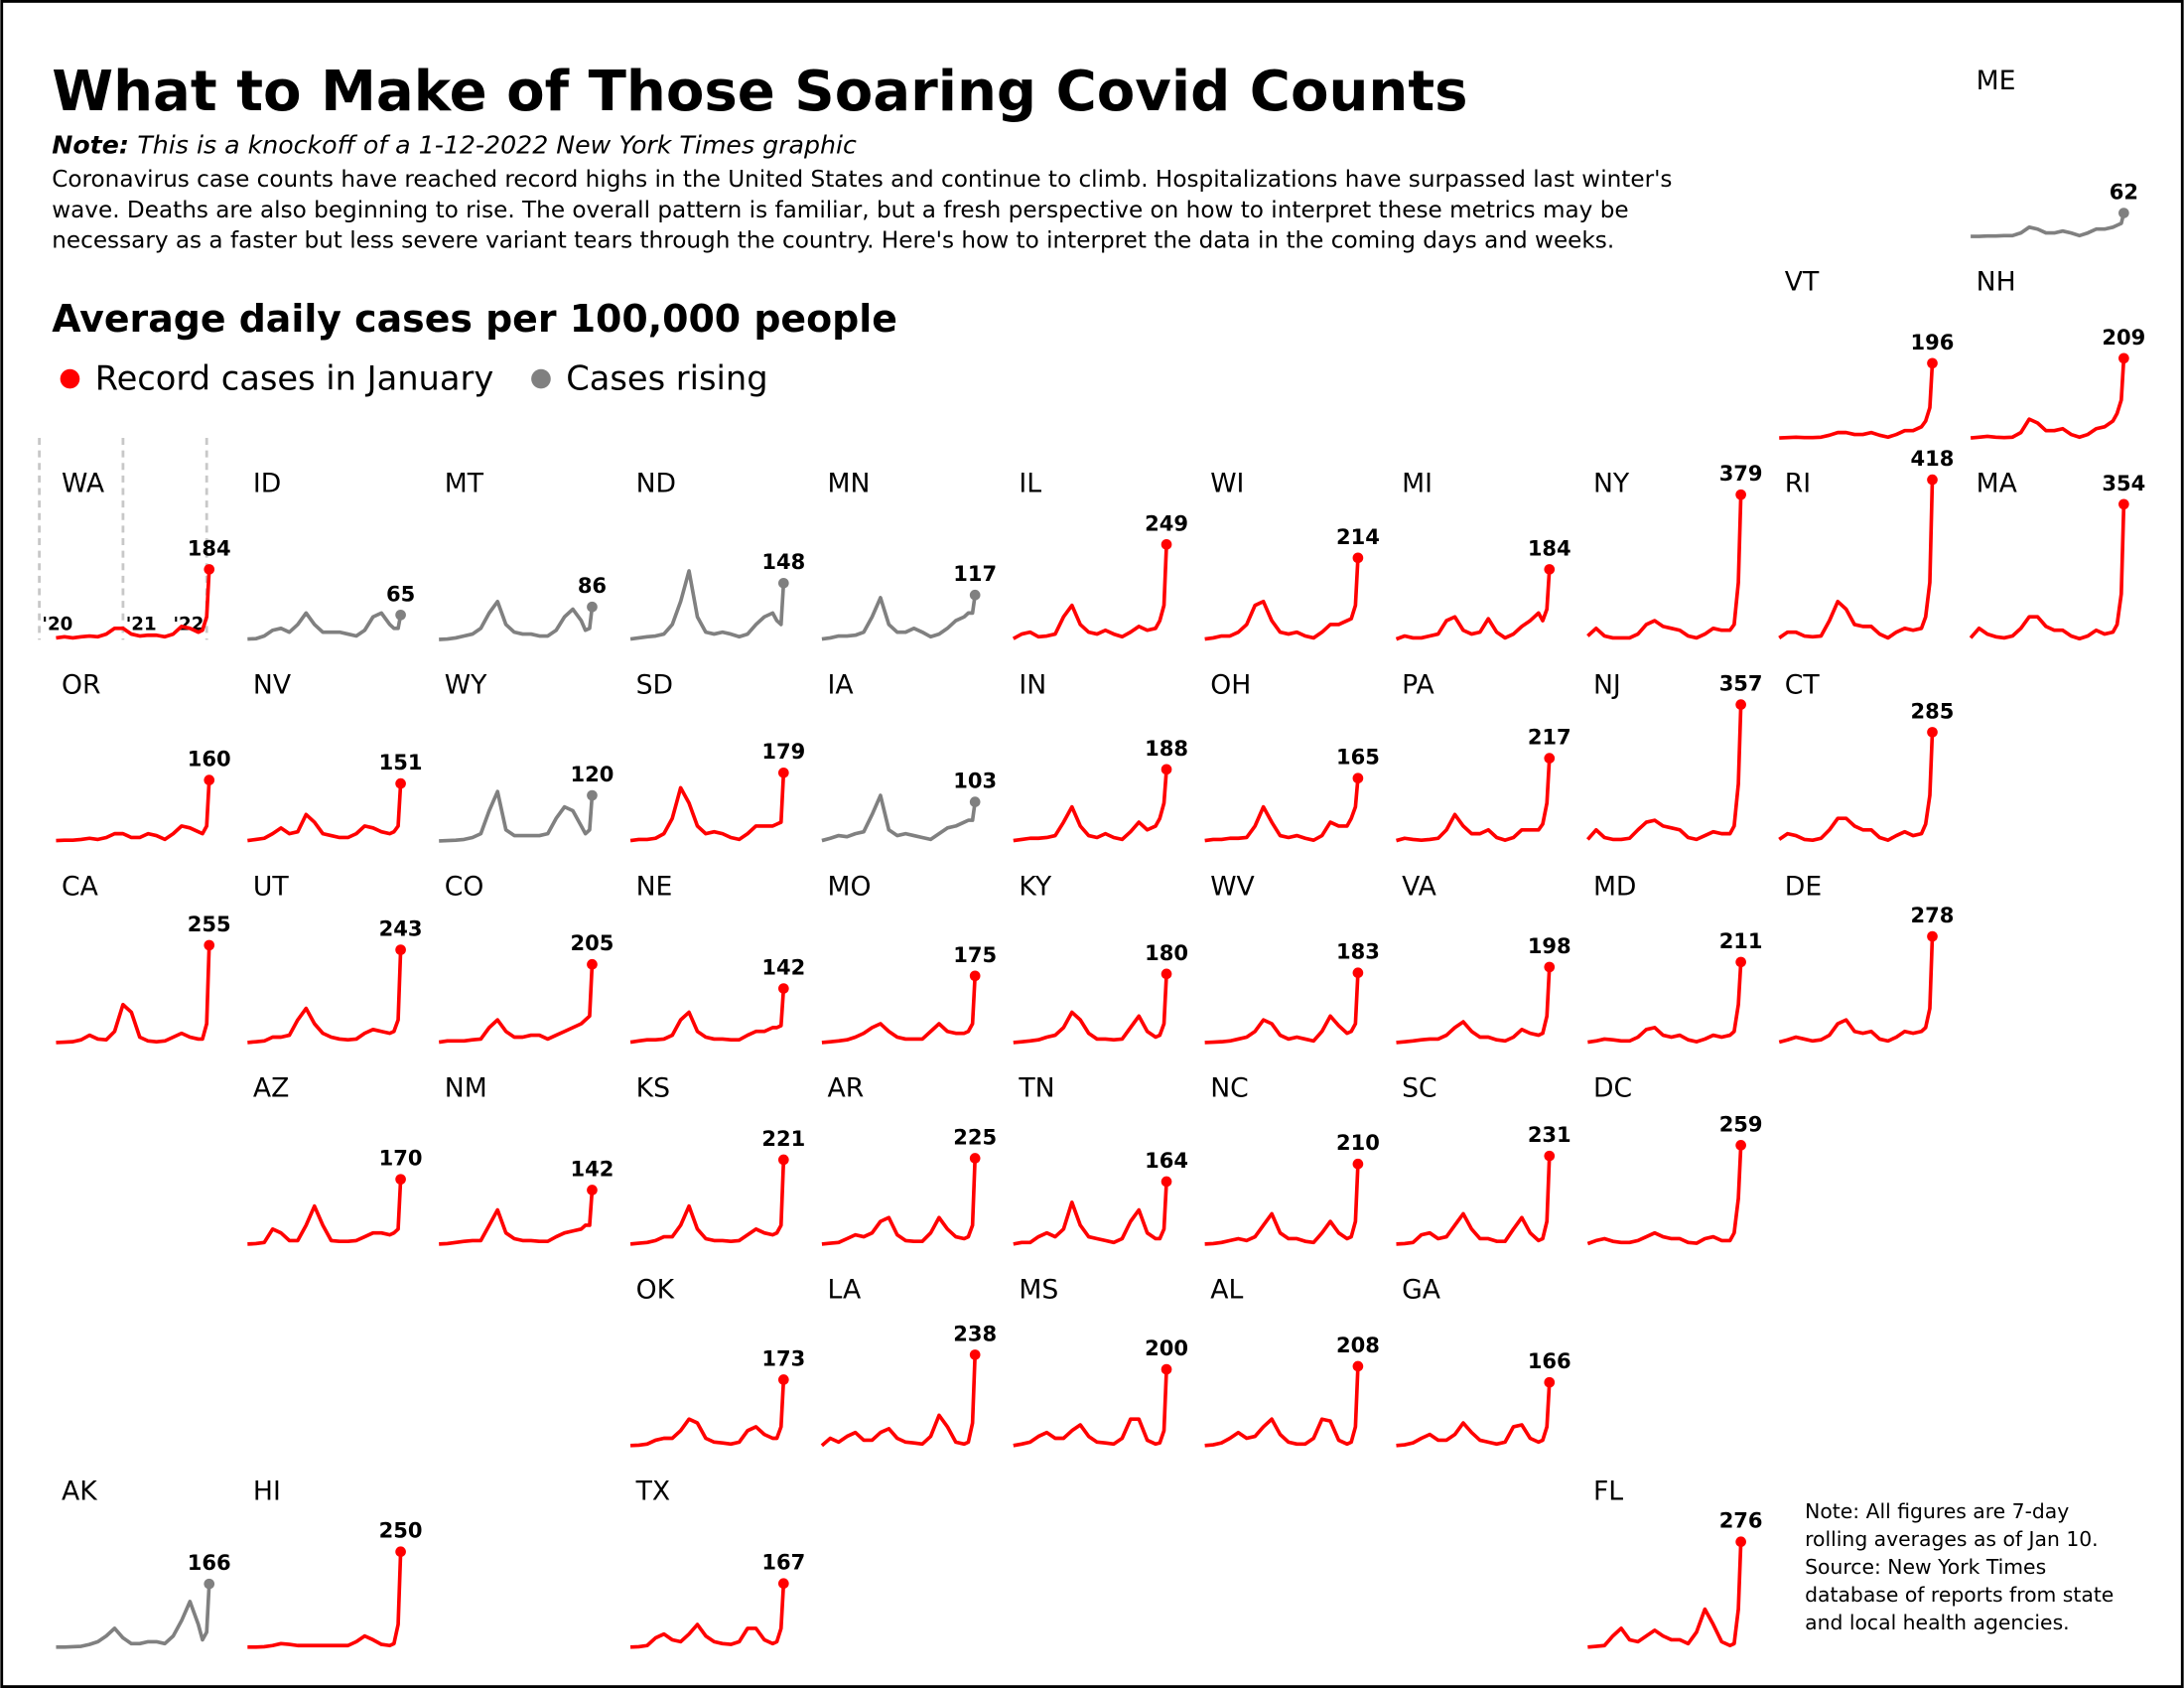 The width and height of the screenshot is (2184, 1688). I want to click on value-label: 250, so click(401, 1530).